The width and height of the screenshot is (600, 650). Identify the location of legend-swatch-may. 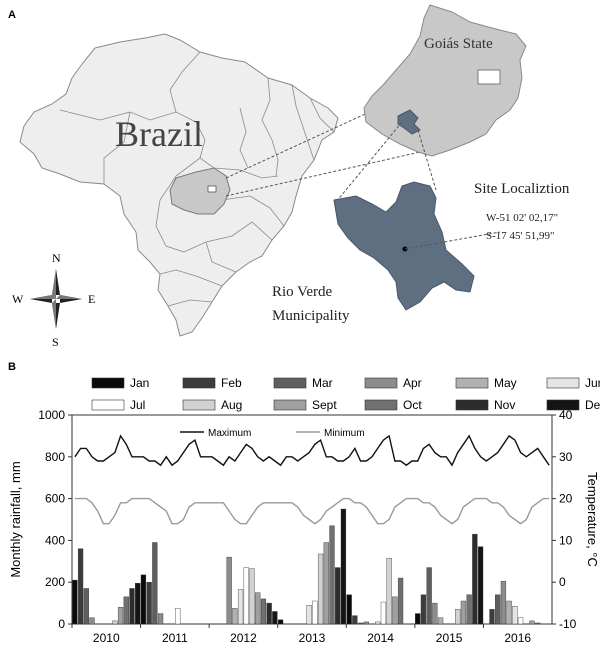
(472, 383).